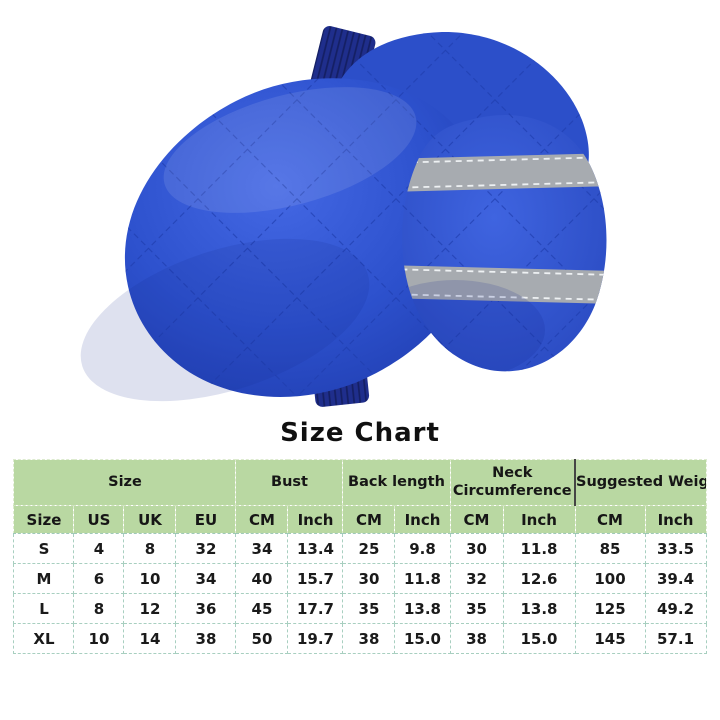 This screenshot has height=720, width=720. Describe the element at coordinates (150, 608) in the screenshot. I see `cell: 12` at that location.